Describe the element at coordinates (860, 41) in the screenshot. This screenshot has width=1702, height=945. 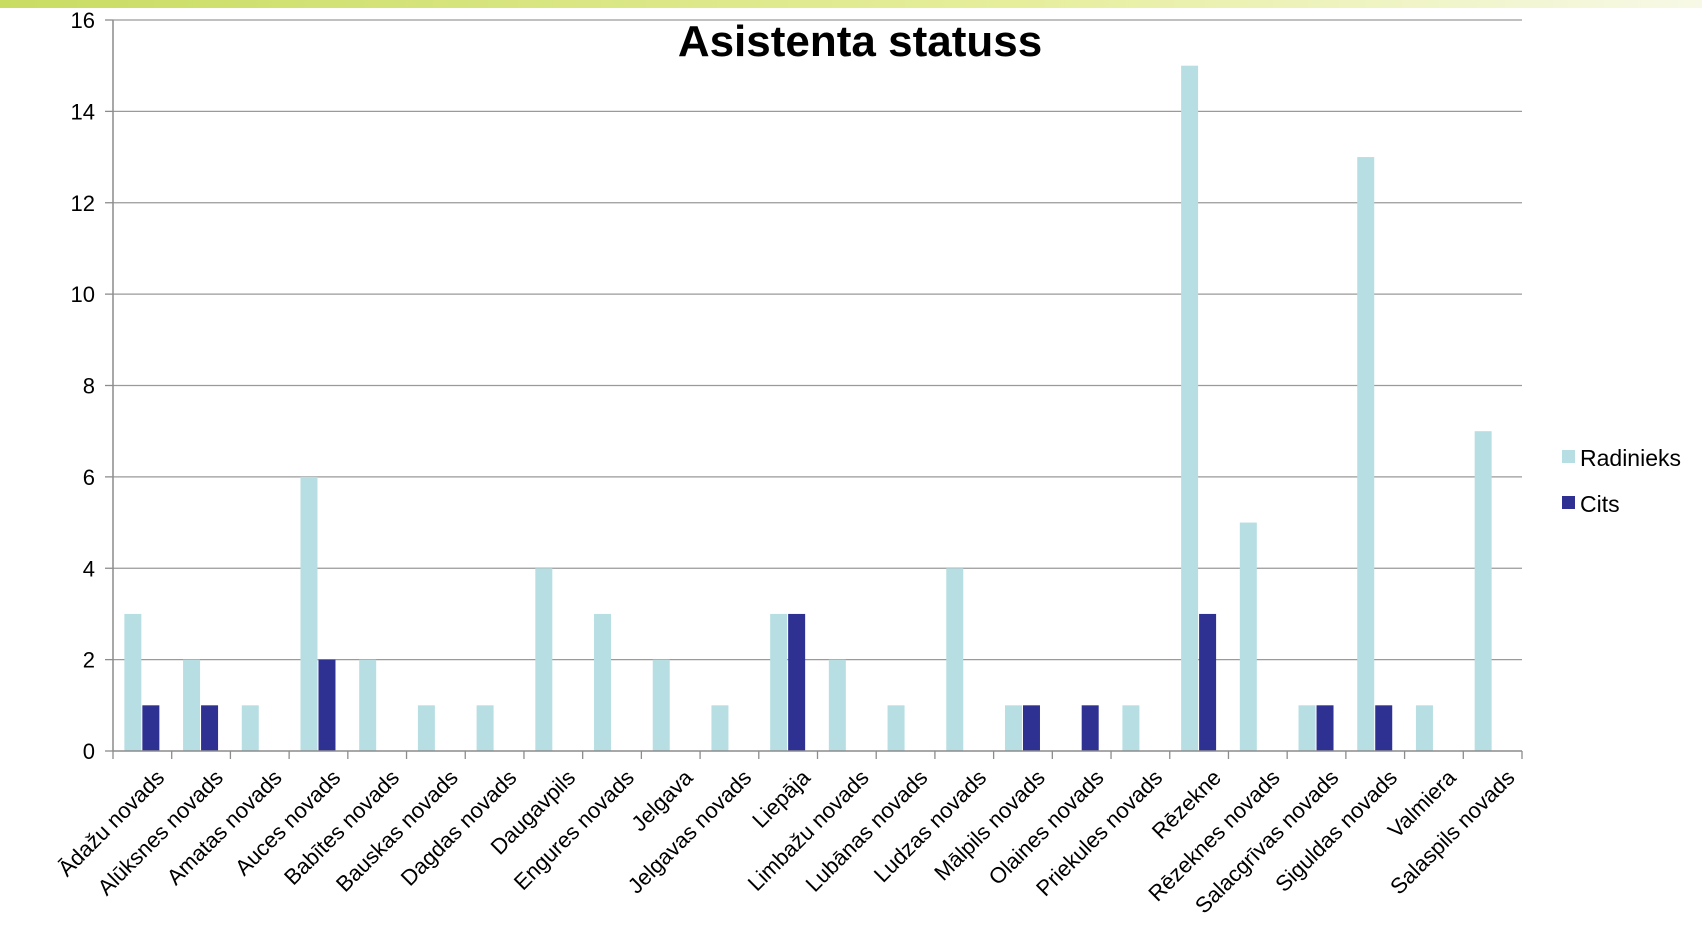
I see `chart-title: Asistenta statuss` at that location.